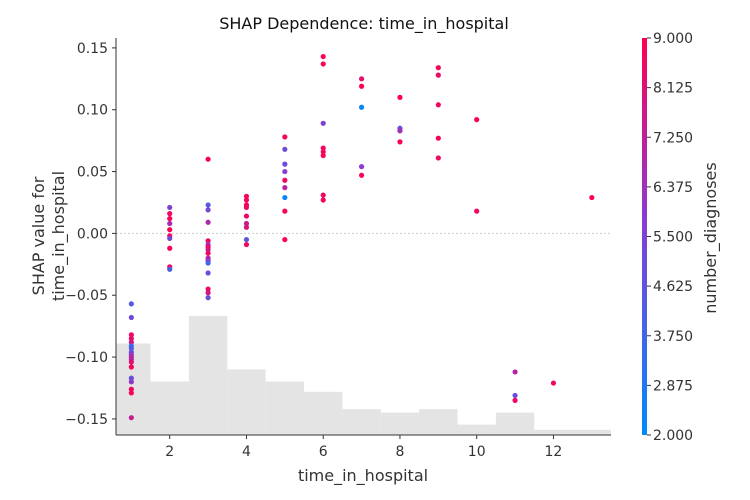 This screenshot has height=500, width=750. I want to click on x-tick-label: 6, so click(323, 452).